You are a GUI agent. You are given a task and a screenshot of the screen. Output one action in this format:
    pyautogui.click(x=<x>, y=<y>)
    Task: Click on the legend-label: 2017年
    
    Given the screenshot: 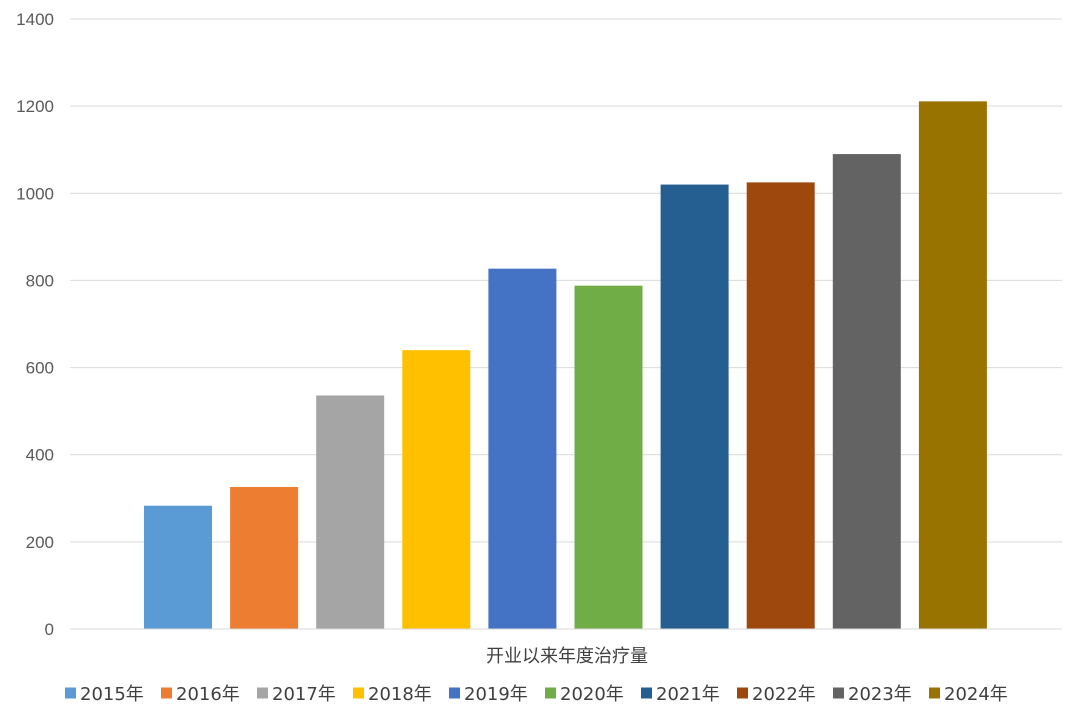 What is the action you would take?
    pyautogui.click(x=304, y=694)
    